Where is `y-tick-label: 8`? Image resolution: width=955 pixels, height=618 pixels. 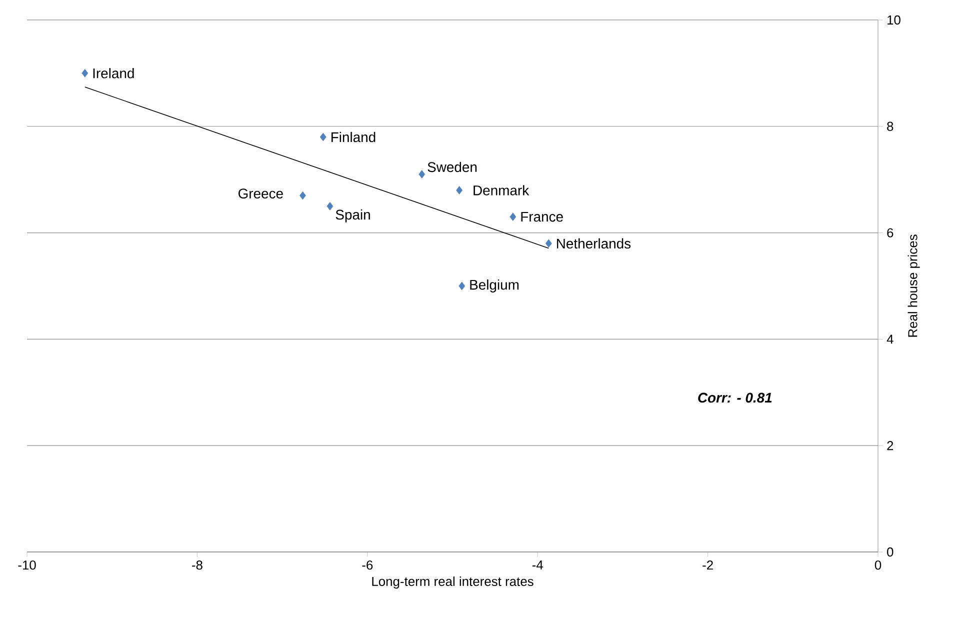 y-tick-label: 8 is located at coordinates (890, 126).